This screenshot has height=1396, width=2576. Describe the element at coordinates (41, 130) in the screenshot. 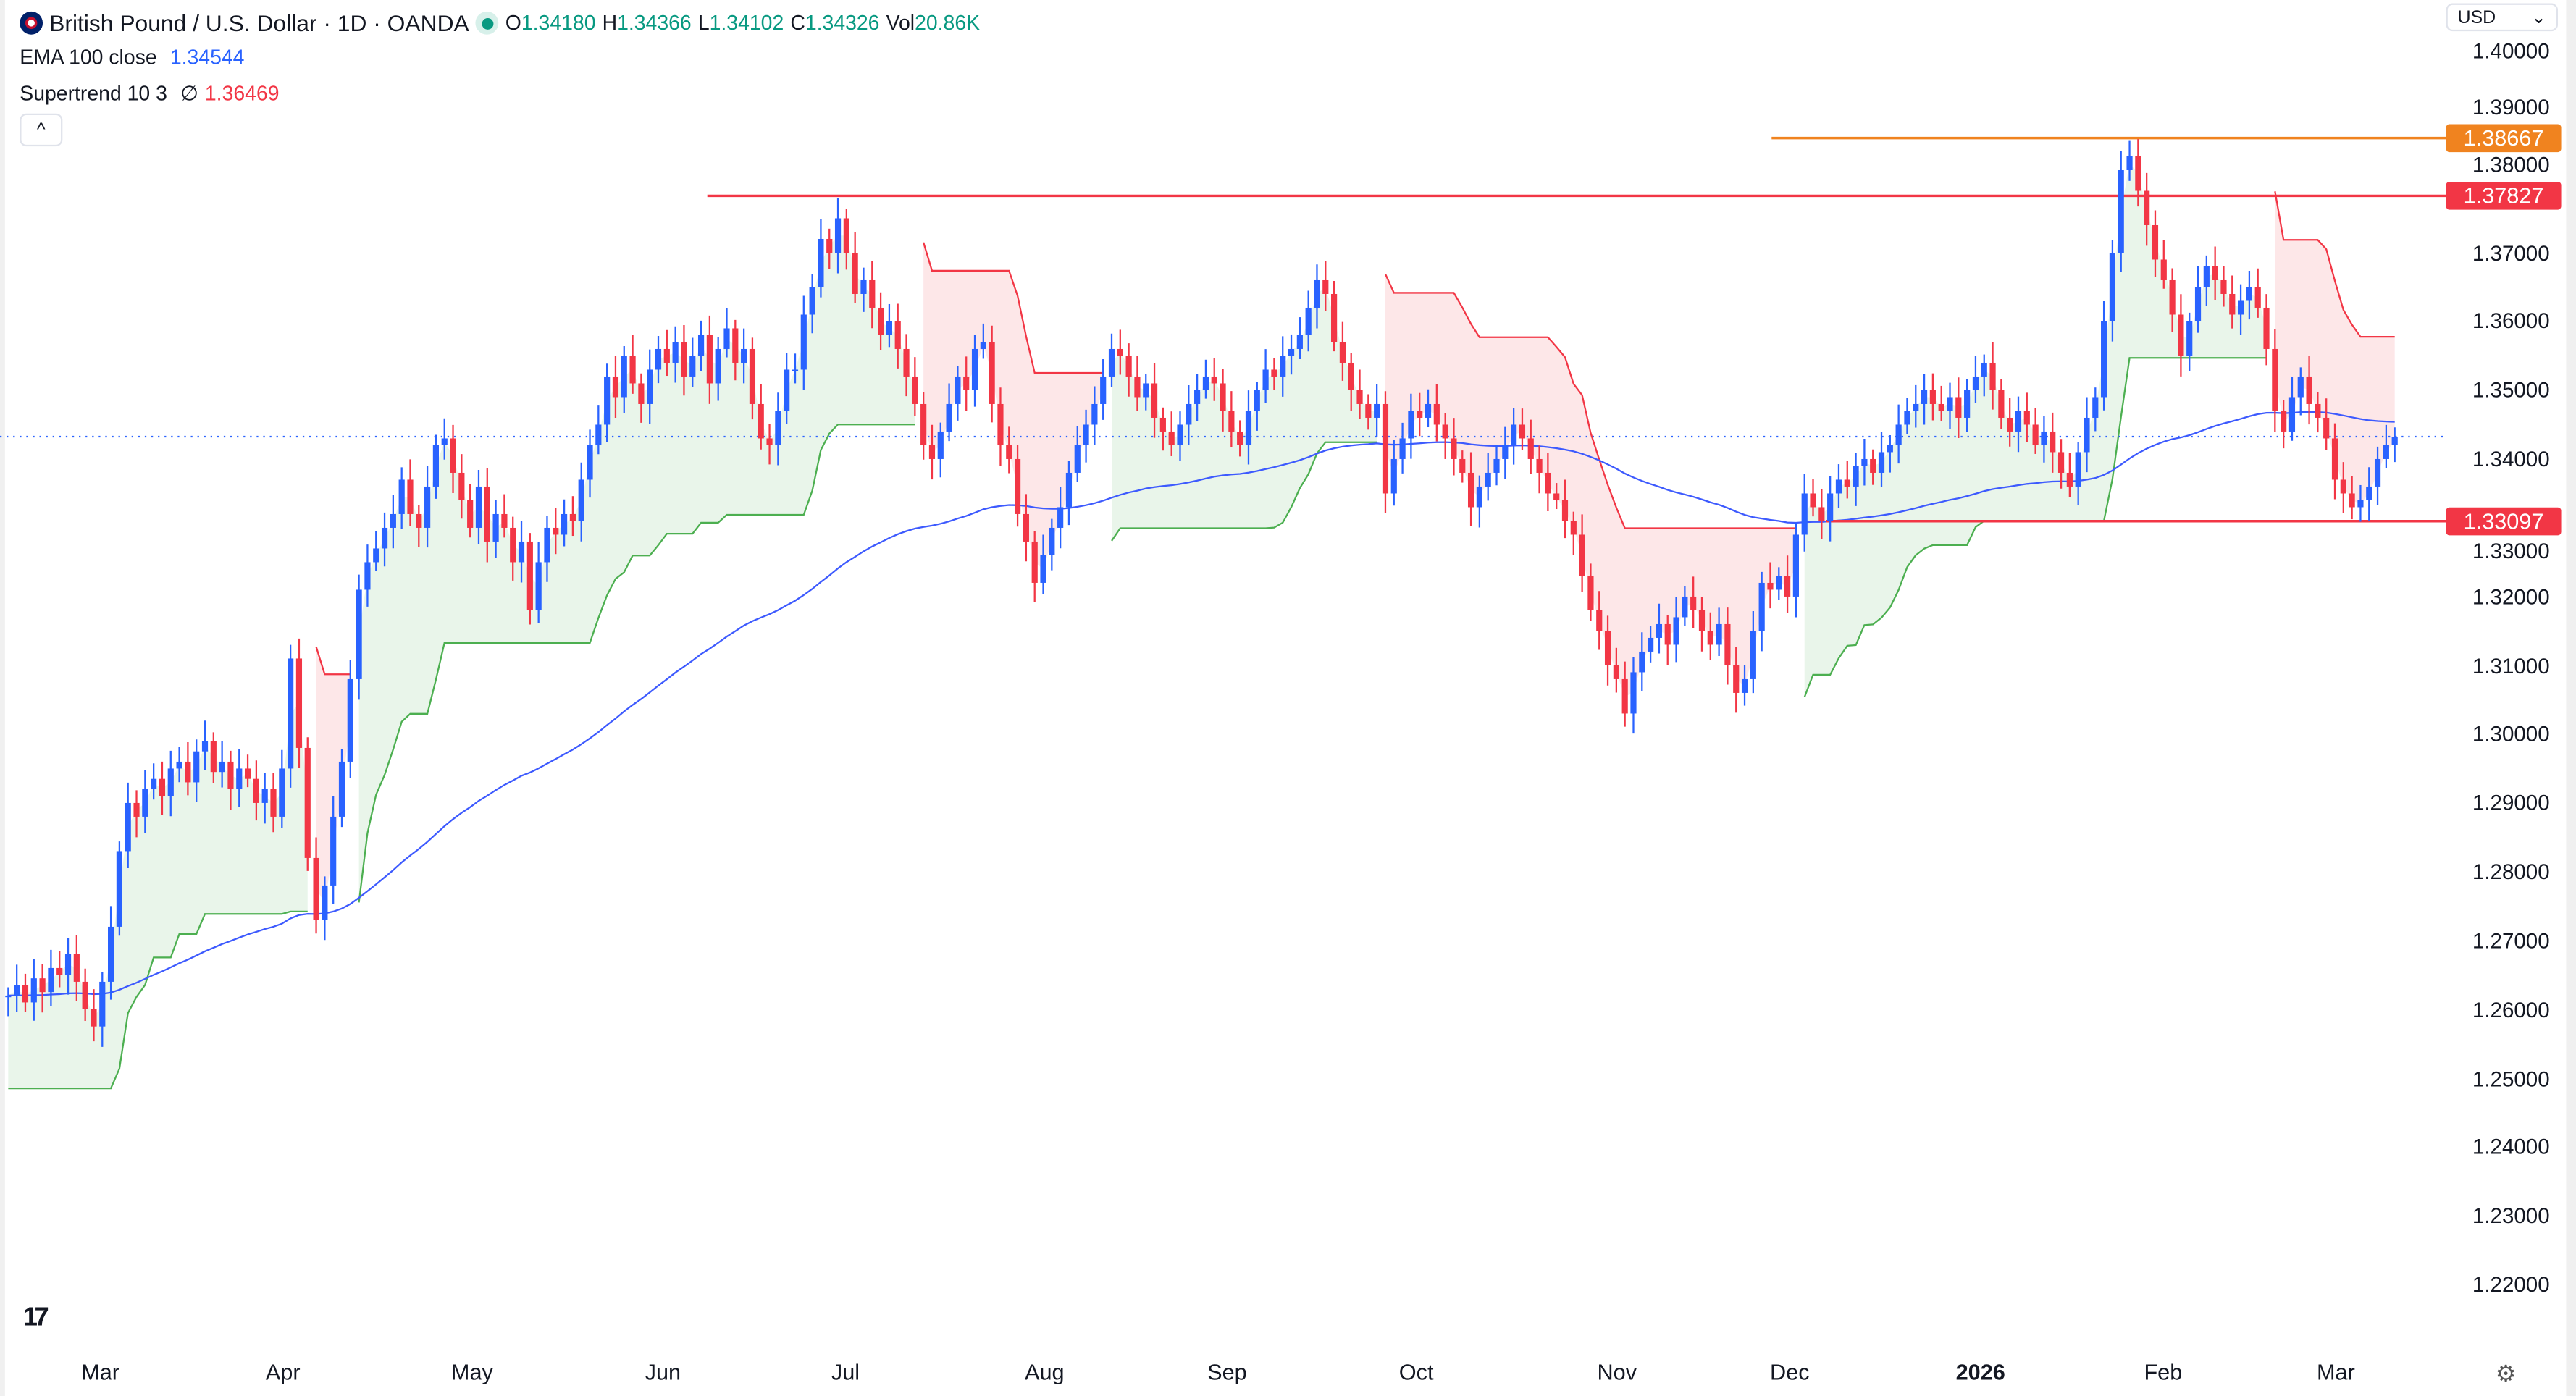

I see `collapse-legend-button: ^` at that location.